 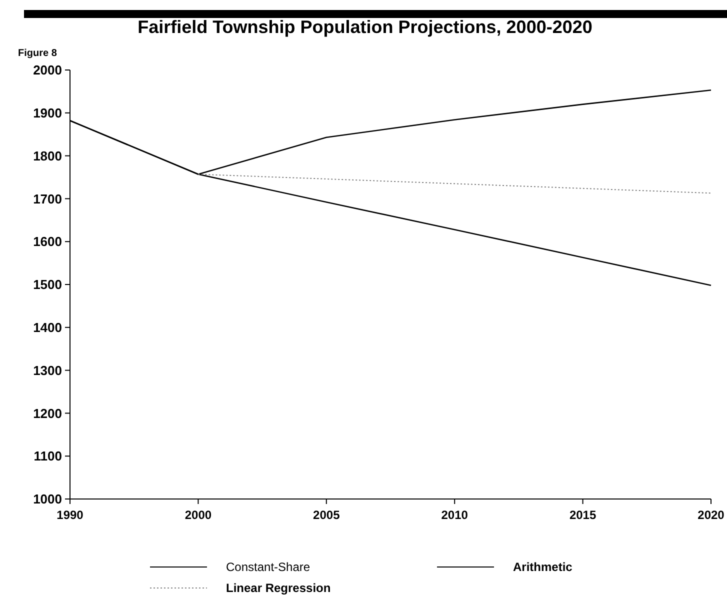 I want to click on x-tick-label: 2005, so click(x=326, y=515).